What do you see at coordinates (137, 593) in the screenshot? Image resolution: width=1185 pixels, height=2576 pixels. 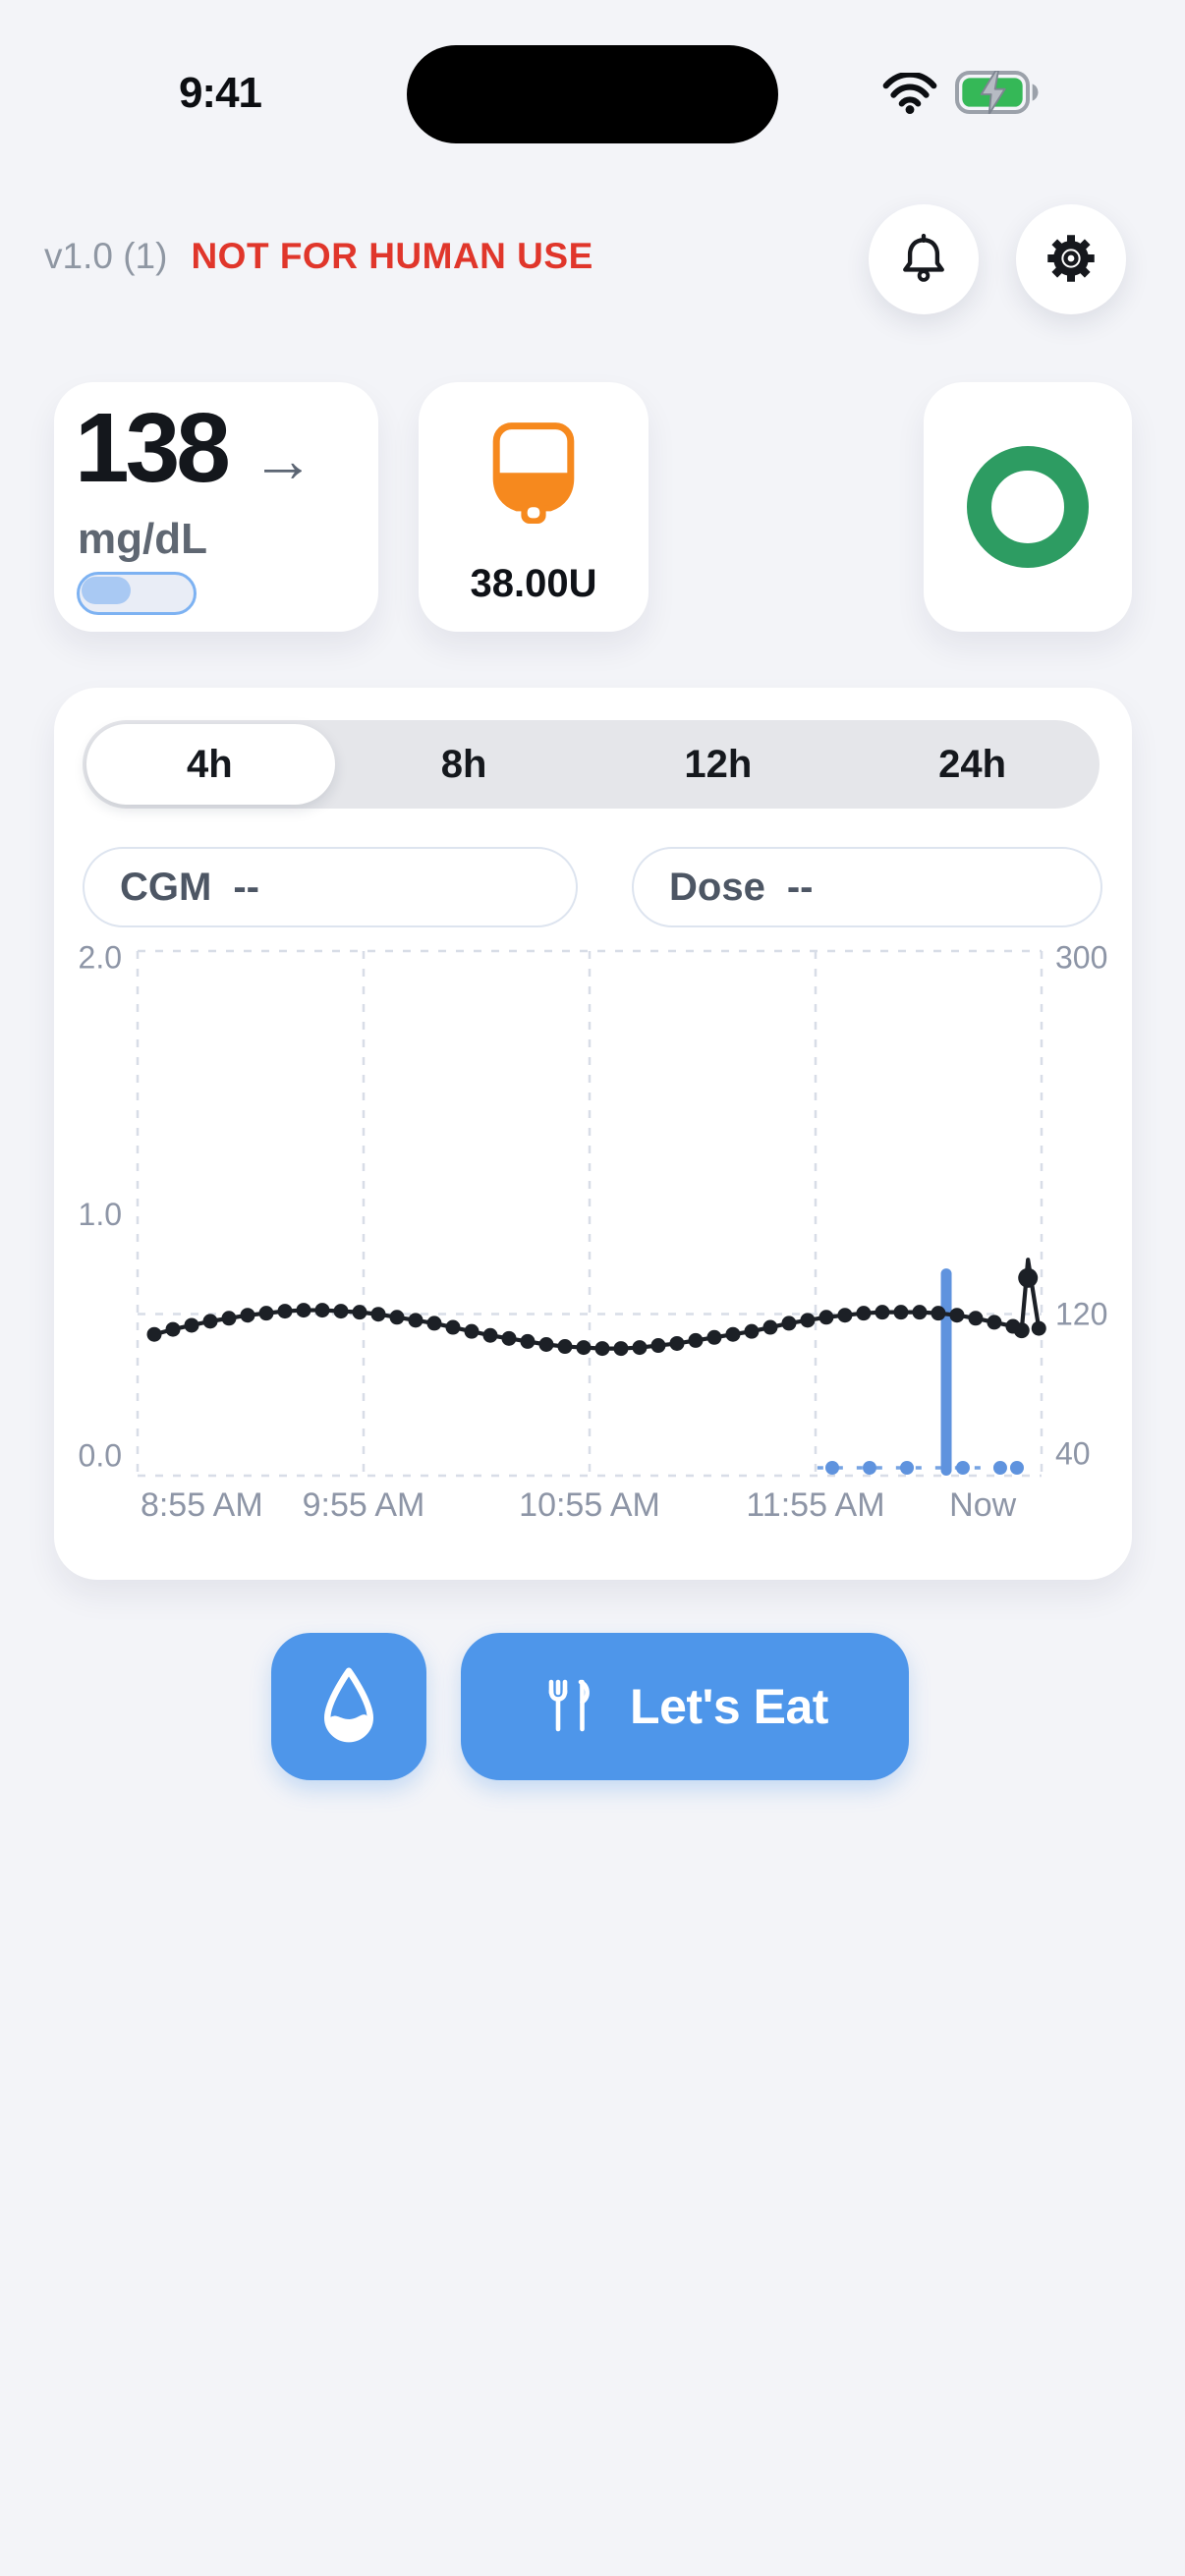 I see `unit-toggle` at bounding box center [137, 593].